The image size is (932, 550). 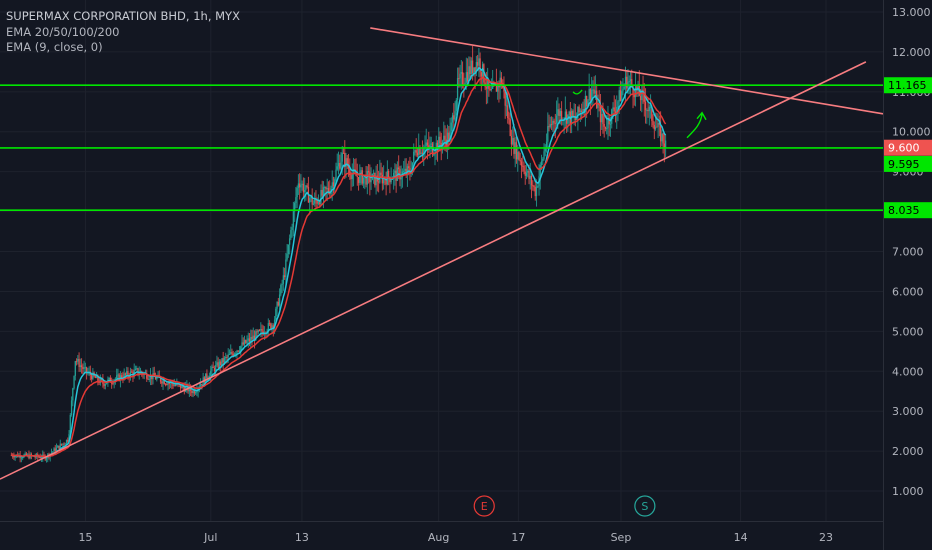 What do you see at coordinates (907, 85) in the screenshot?
I see `price-tag-label: 11.165` at bounding box center [907, 85].